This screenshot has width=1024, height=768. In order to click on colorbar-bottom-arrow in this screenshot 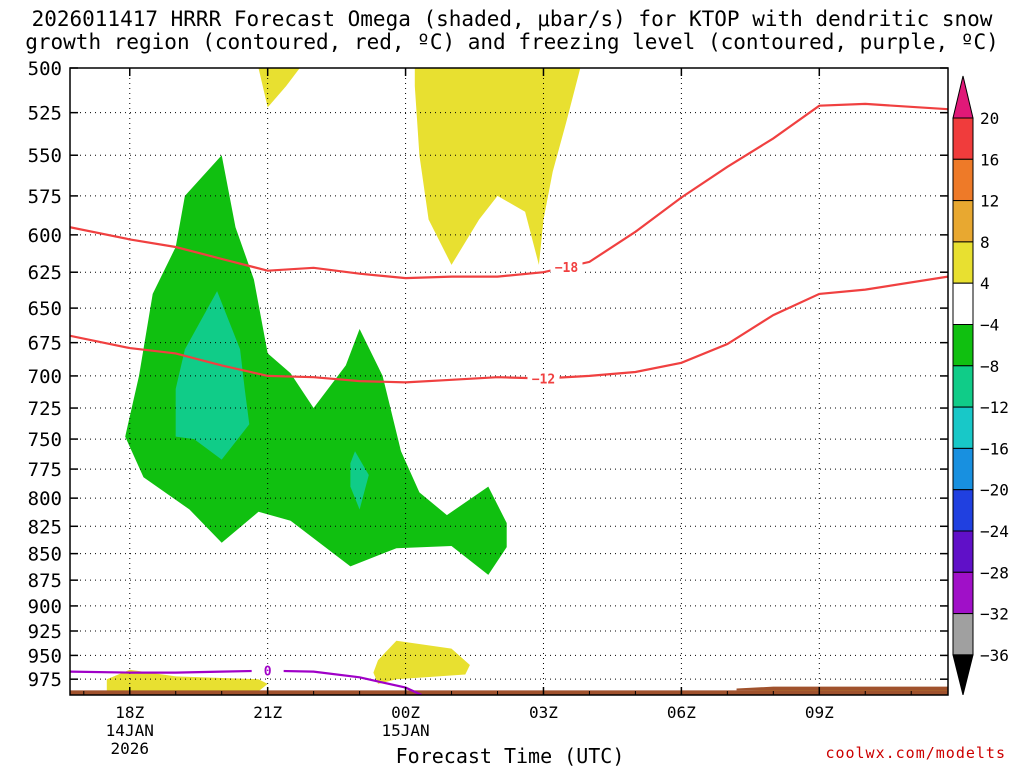, I will do `click(963, 675)`.